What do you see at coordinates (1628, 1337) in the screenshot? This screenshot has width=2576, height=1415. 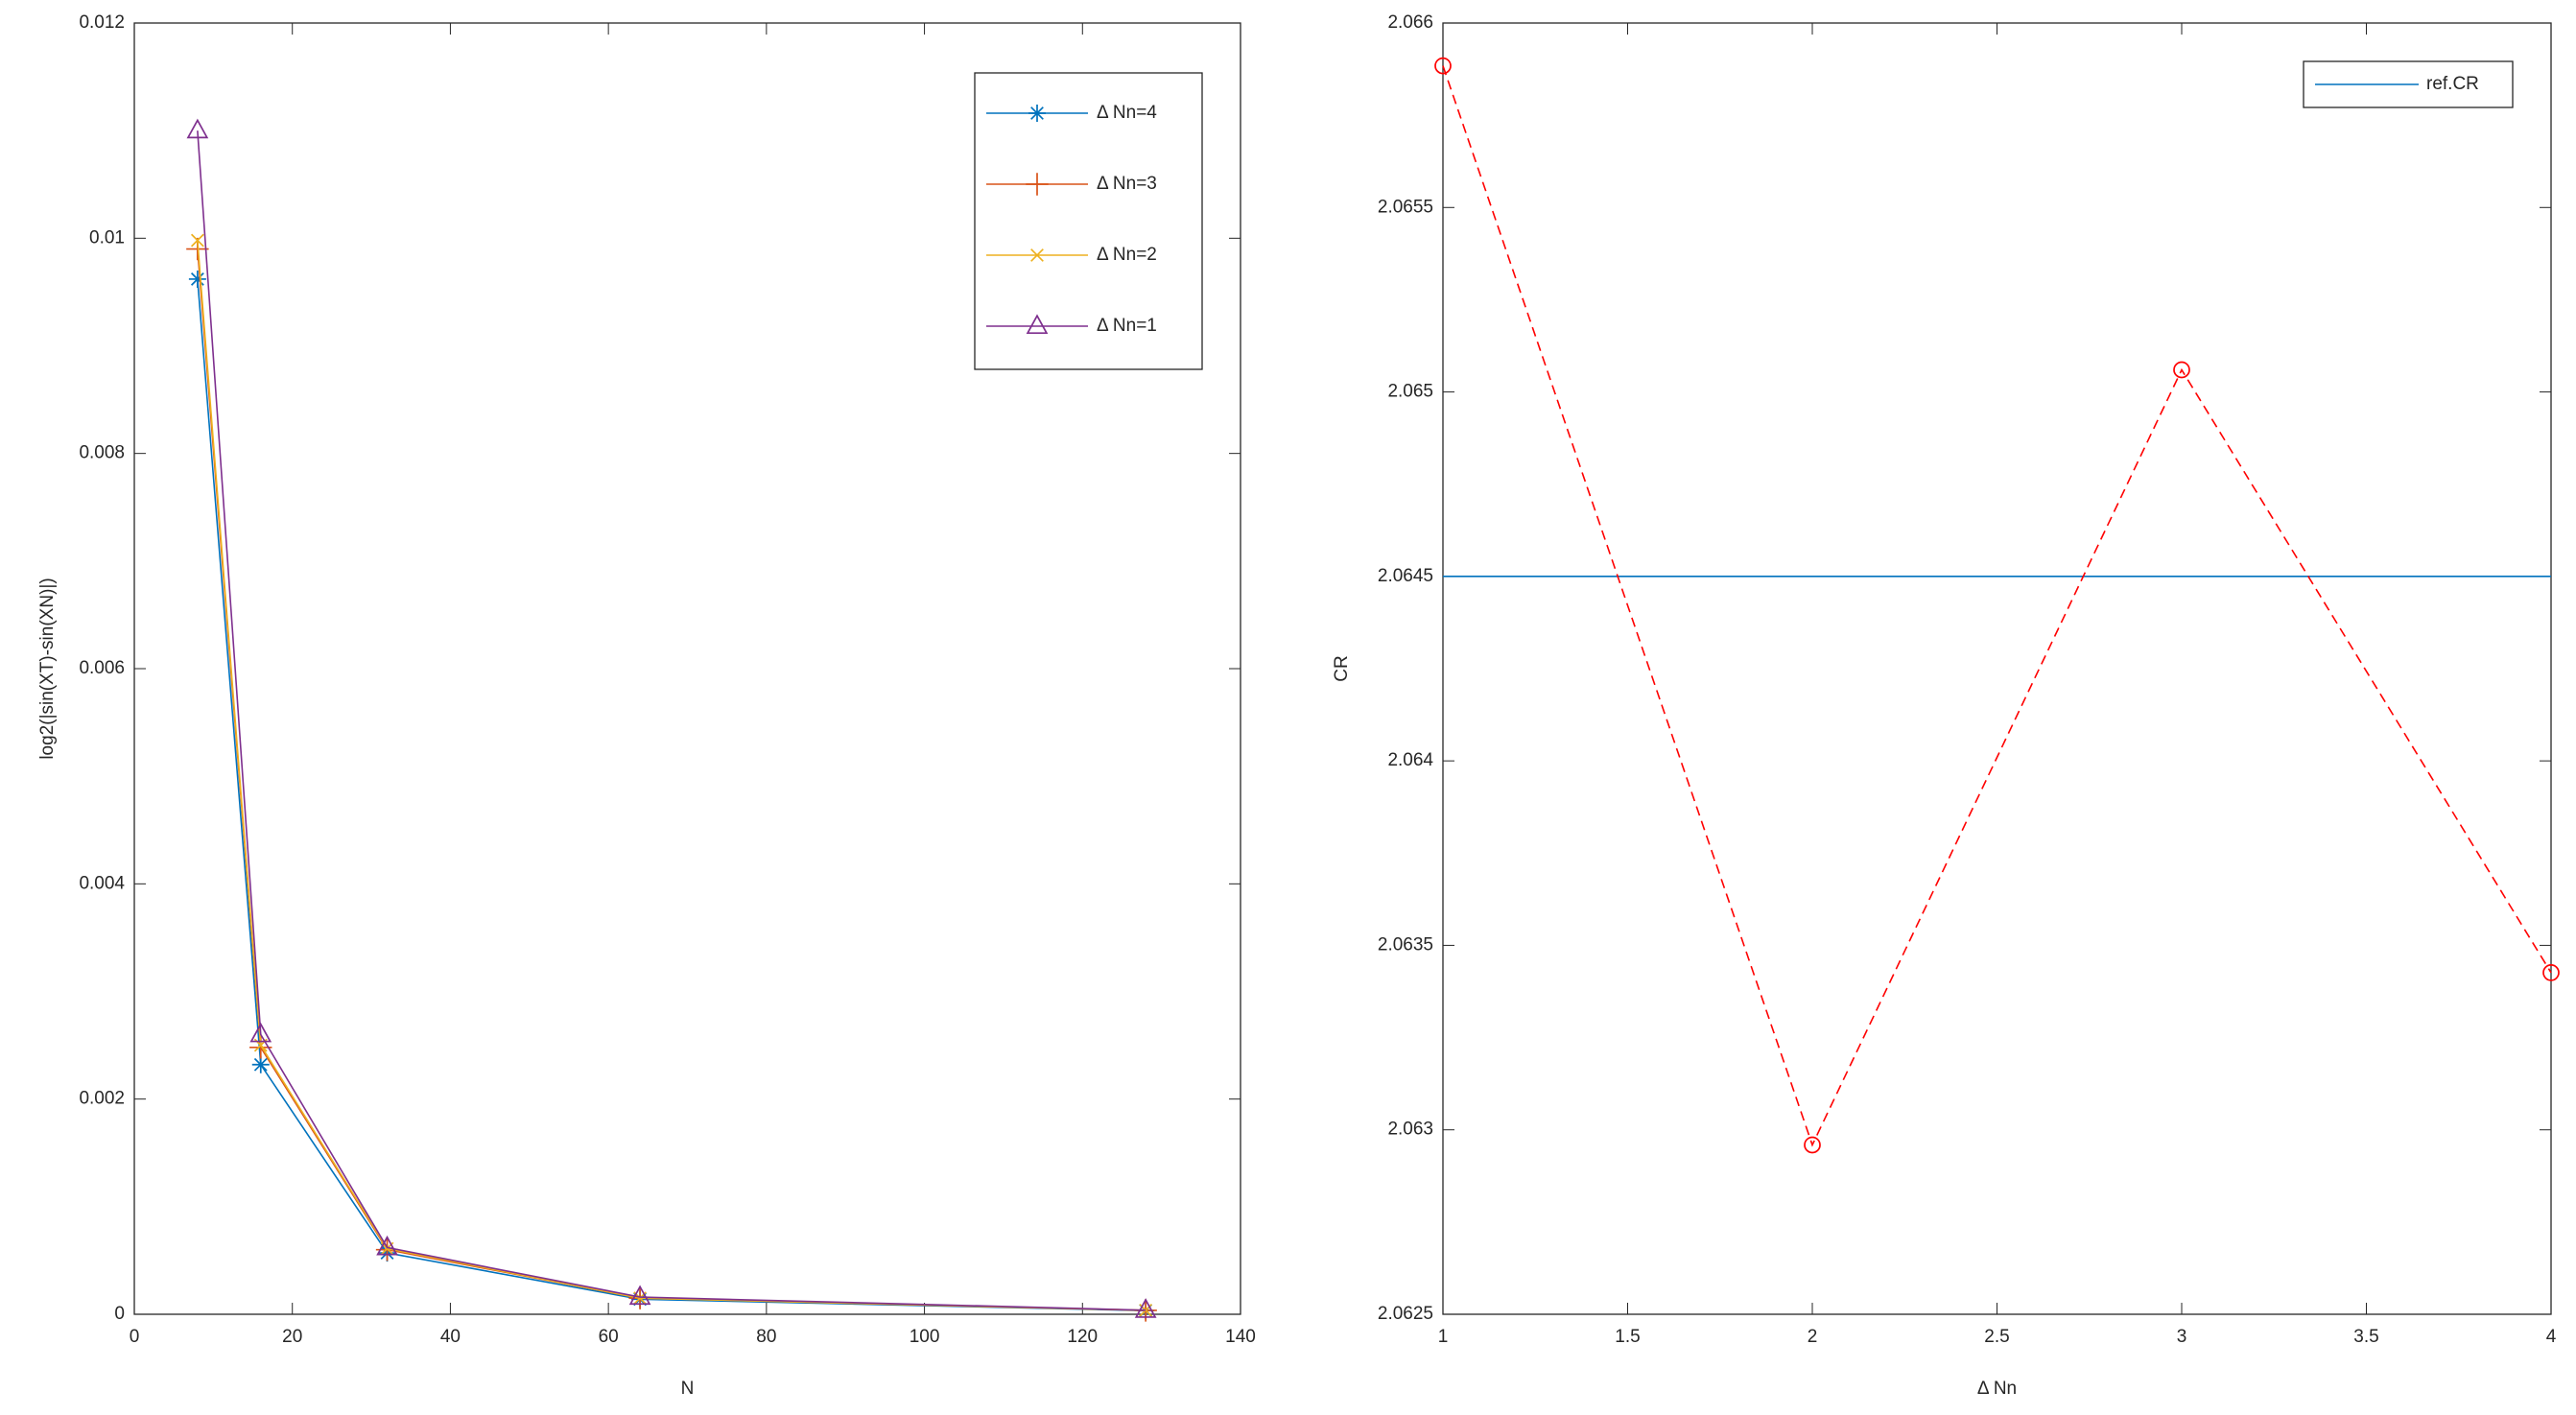 I see `x-tick-label: 1.5` at bounding box center [1628, 1337].